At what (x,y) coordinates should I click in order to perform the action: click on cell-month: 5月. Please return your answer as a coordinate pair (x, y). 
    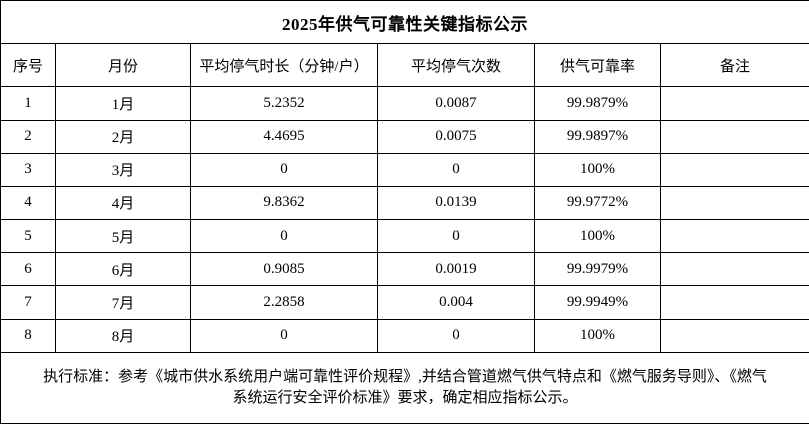
    Looking at the image, I should click on (123, 236).